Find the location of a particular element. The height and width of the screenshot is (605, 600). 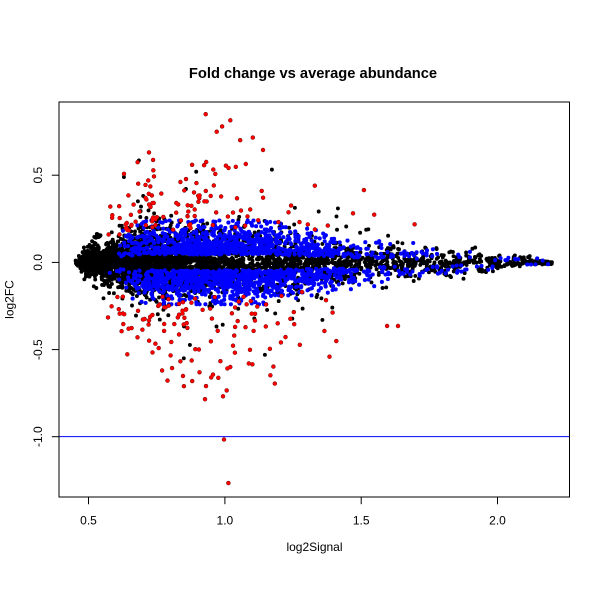

svg-text: log2Signal is located at coordinates (314, 547).